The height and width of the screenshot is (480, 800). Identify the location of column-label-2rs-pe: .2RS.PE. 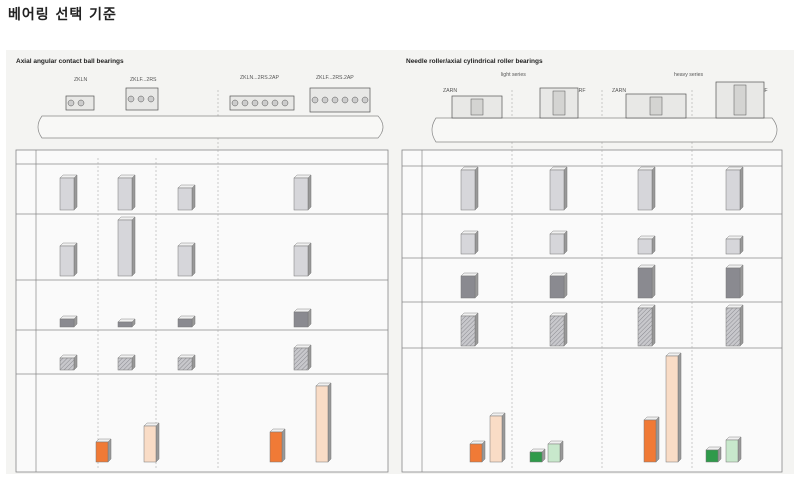
(181, 157).